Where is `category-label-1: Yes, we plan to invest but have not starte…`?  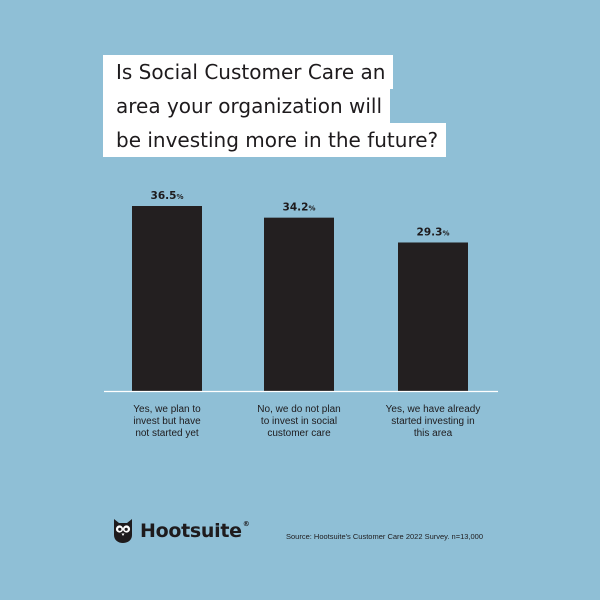 category-label-1: Yes, we plan to invest but have not starte… is located at coordinates (167, 421).